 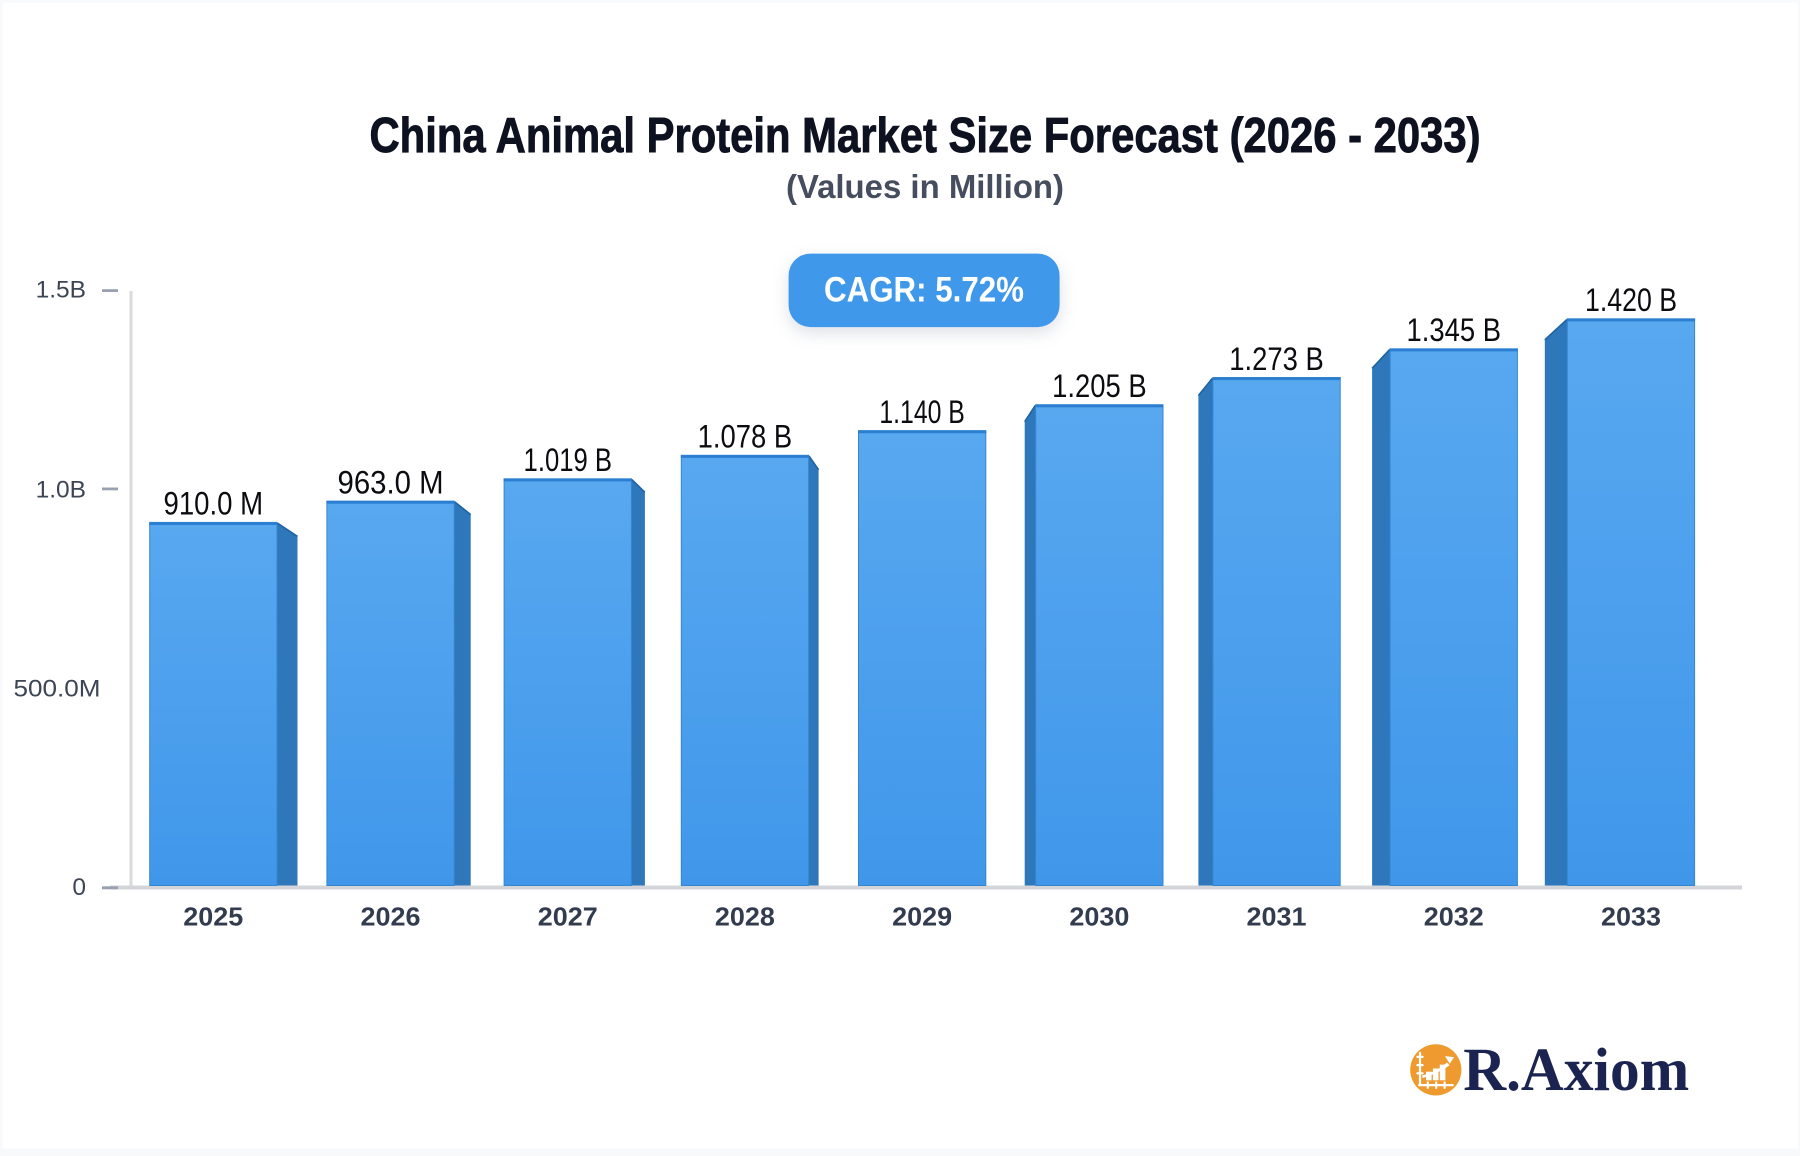 I want to click on svg-text: 1.0B, so click(x=61, y=490).